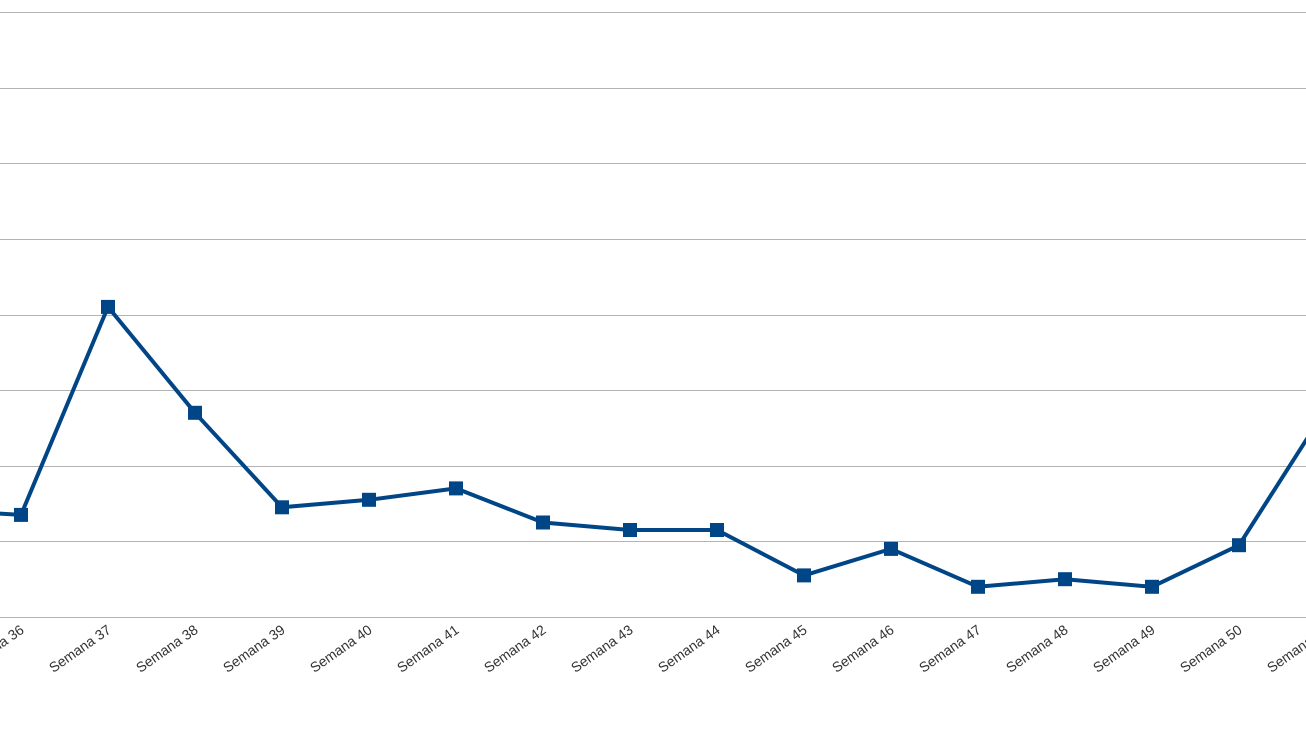 Image resolution: width=1306 pixels, height=733 pixels. Describe the element at coordinates (1037, 648) in the screenshot. I see `x-tick-label: Semana 48` at that location.